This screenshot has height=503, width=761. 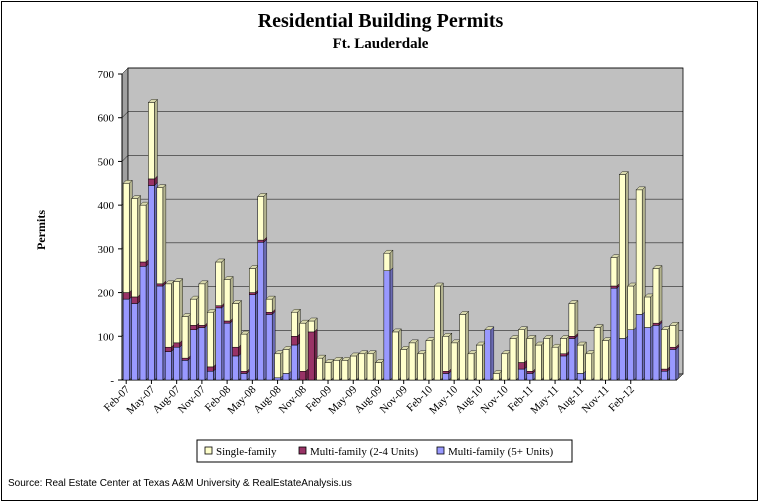 What do you see at coordinates (494, 399) in the screenshot?
I see `x-tick-label: Nov-10` at bounding box center [494, 399].